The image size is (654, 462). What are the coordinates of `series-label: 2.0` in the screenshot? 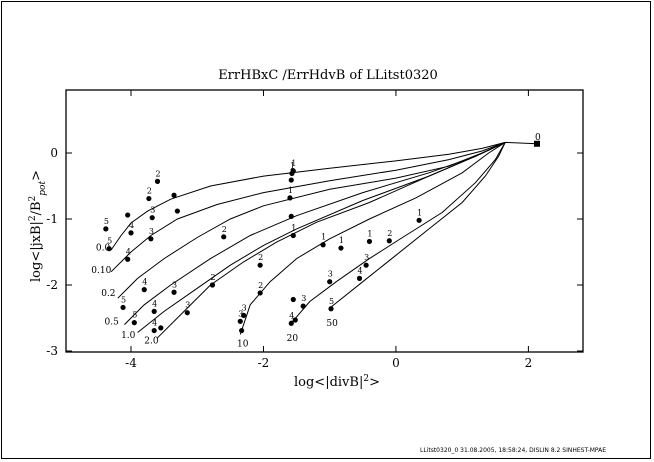 It's located at (151, 342).